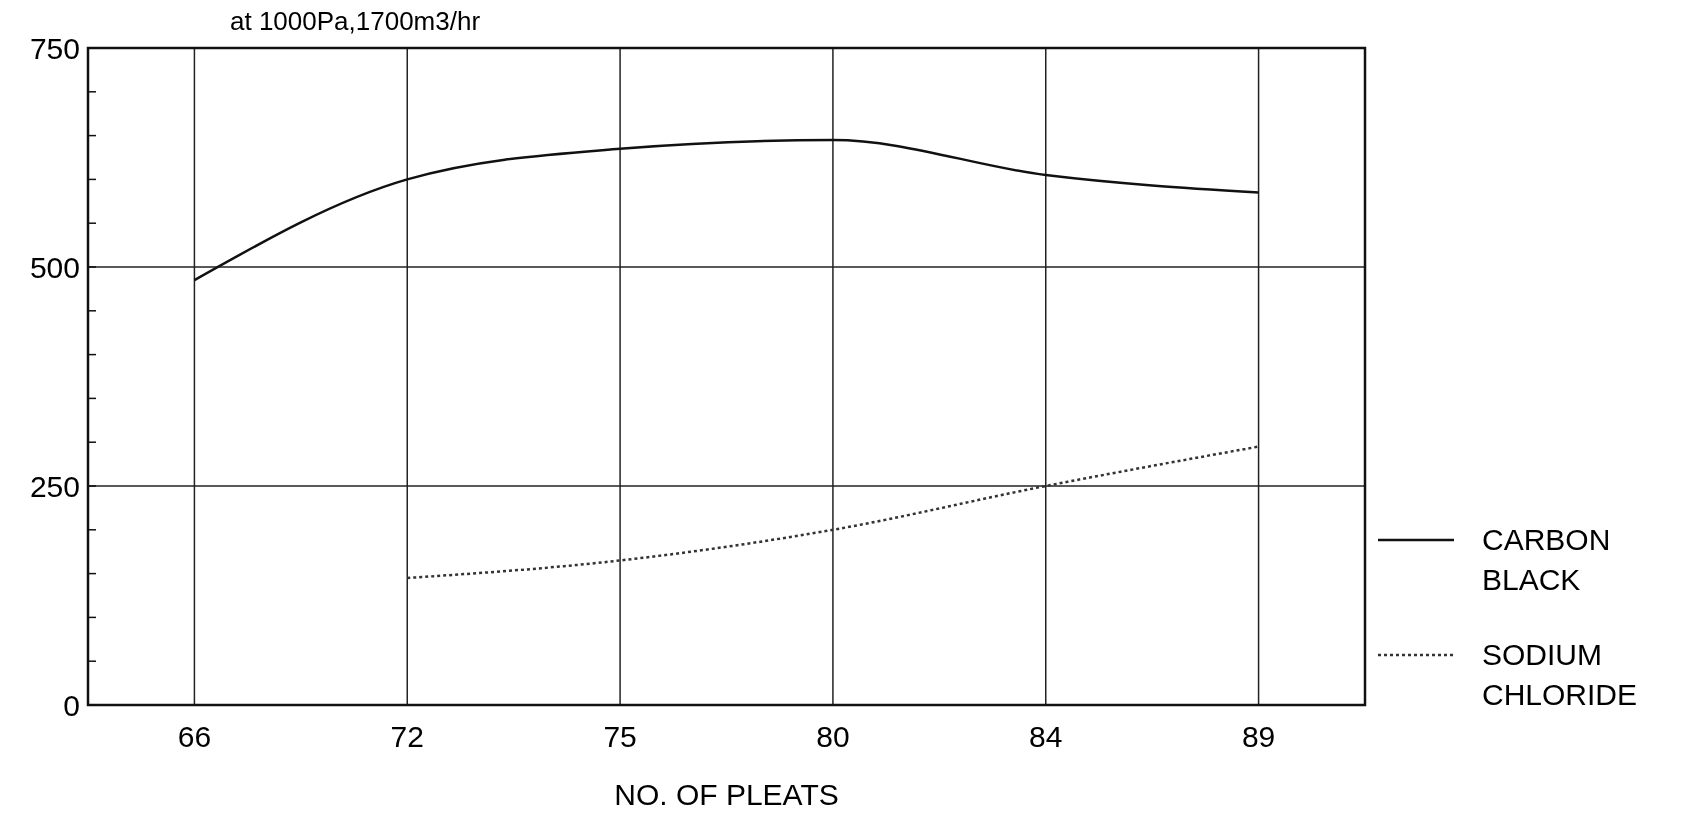 The height and width of the screenshot is (825, 1688). What do you see at coordinates (355, 21) in the screenshot?
I see `chart-title: at 1000Pa,1700m3/hr` at bounding box center [355, 21].